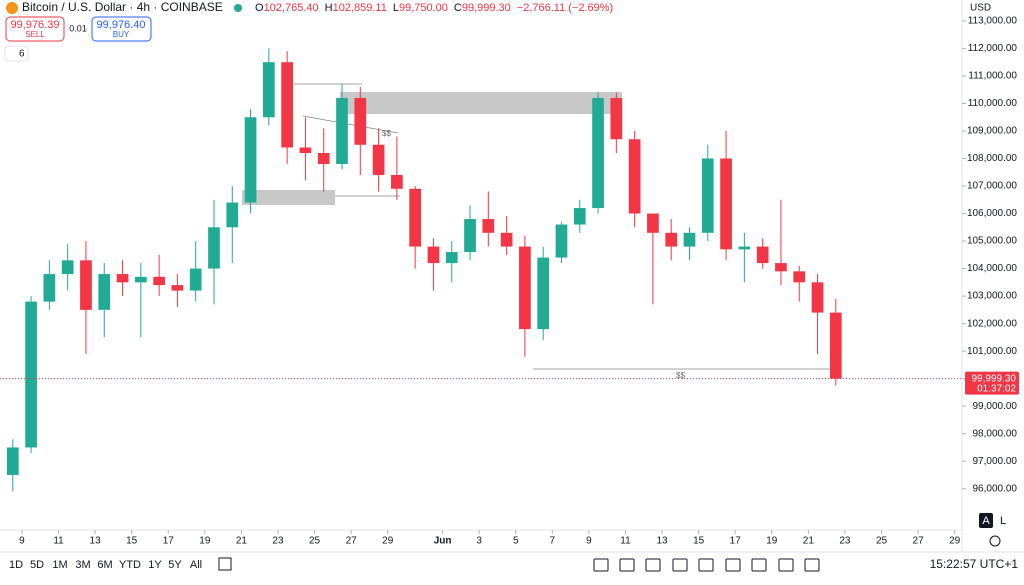  Describe the element at coordinates (329, 8) in the screenshot. I see `ohlc-key: H` at that location.